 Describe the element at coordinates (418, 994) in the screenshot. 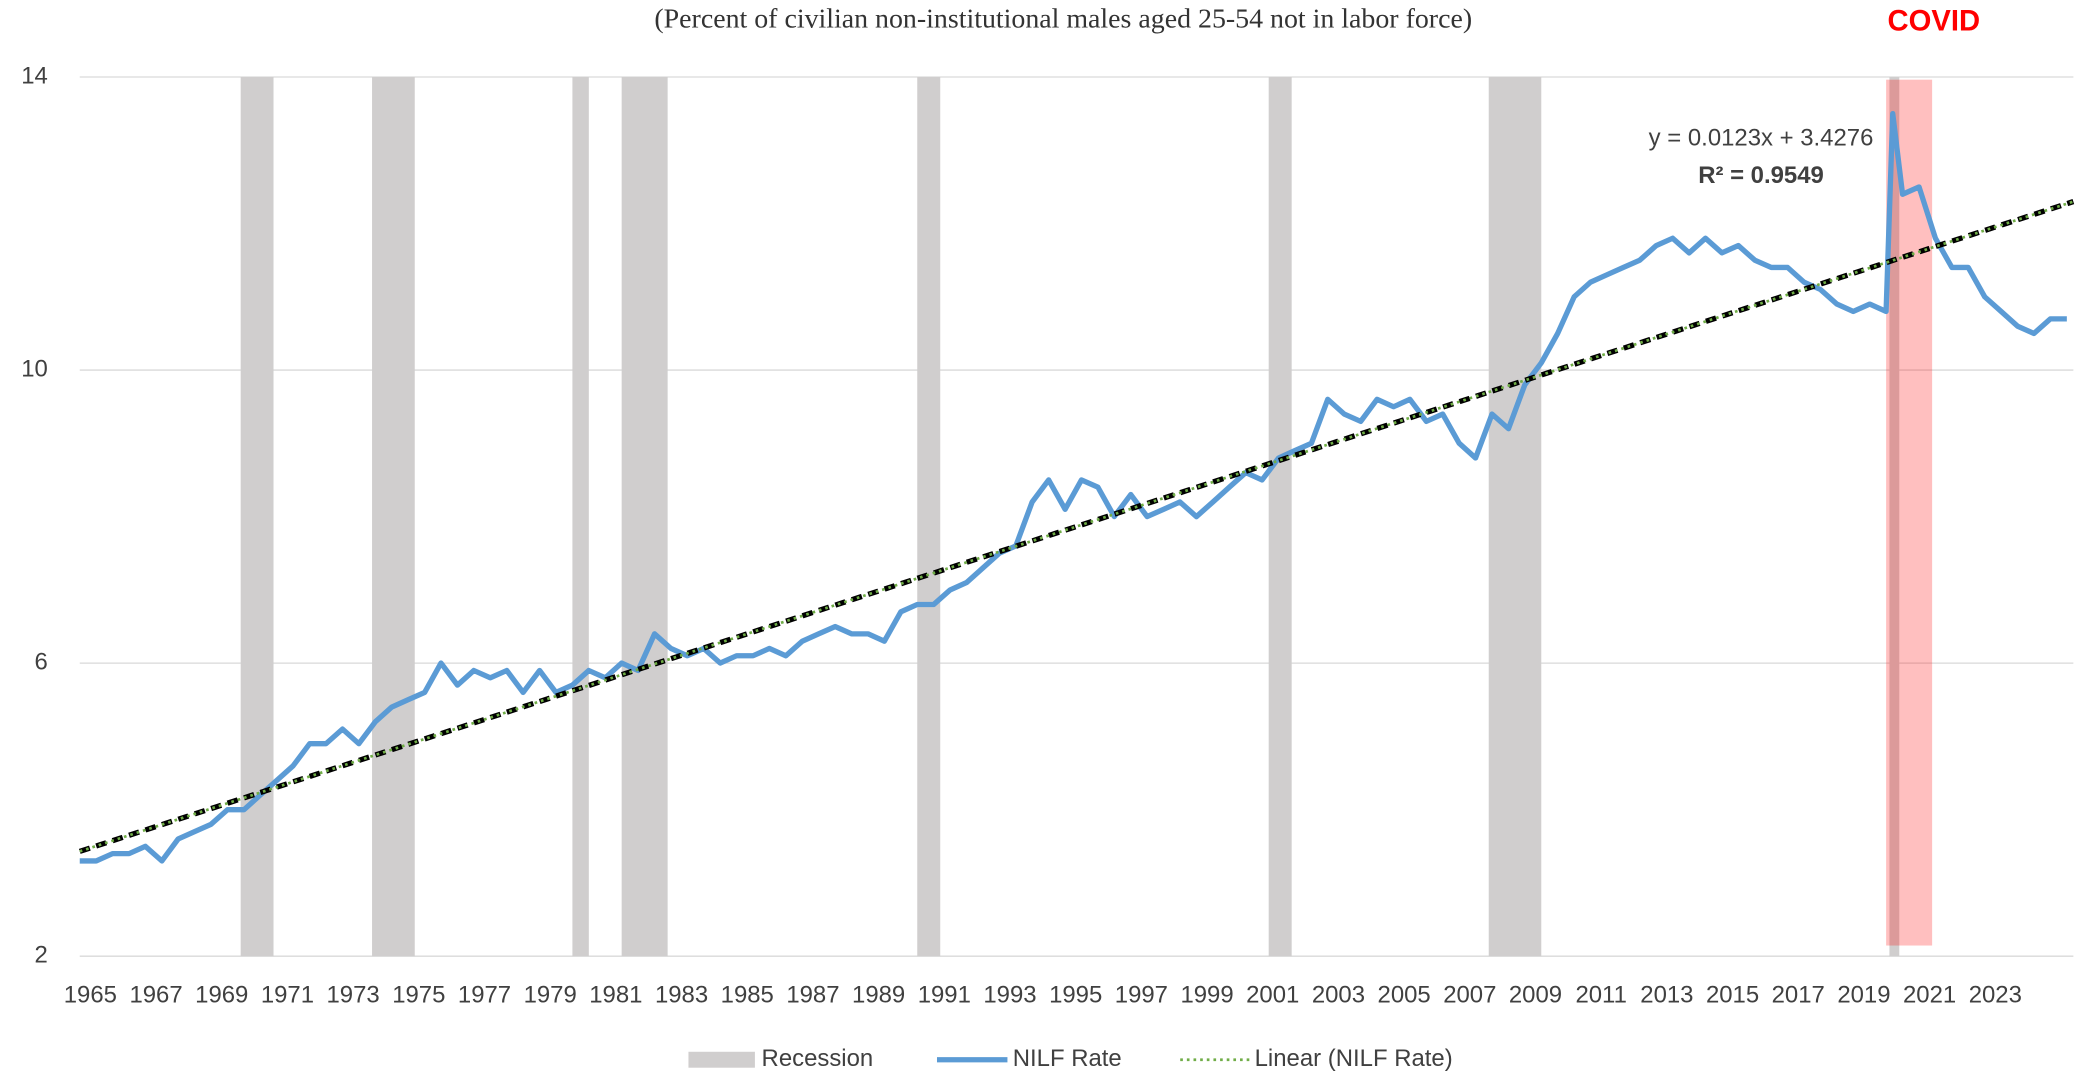

I see `x-tick-label: 1975` at that location.